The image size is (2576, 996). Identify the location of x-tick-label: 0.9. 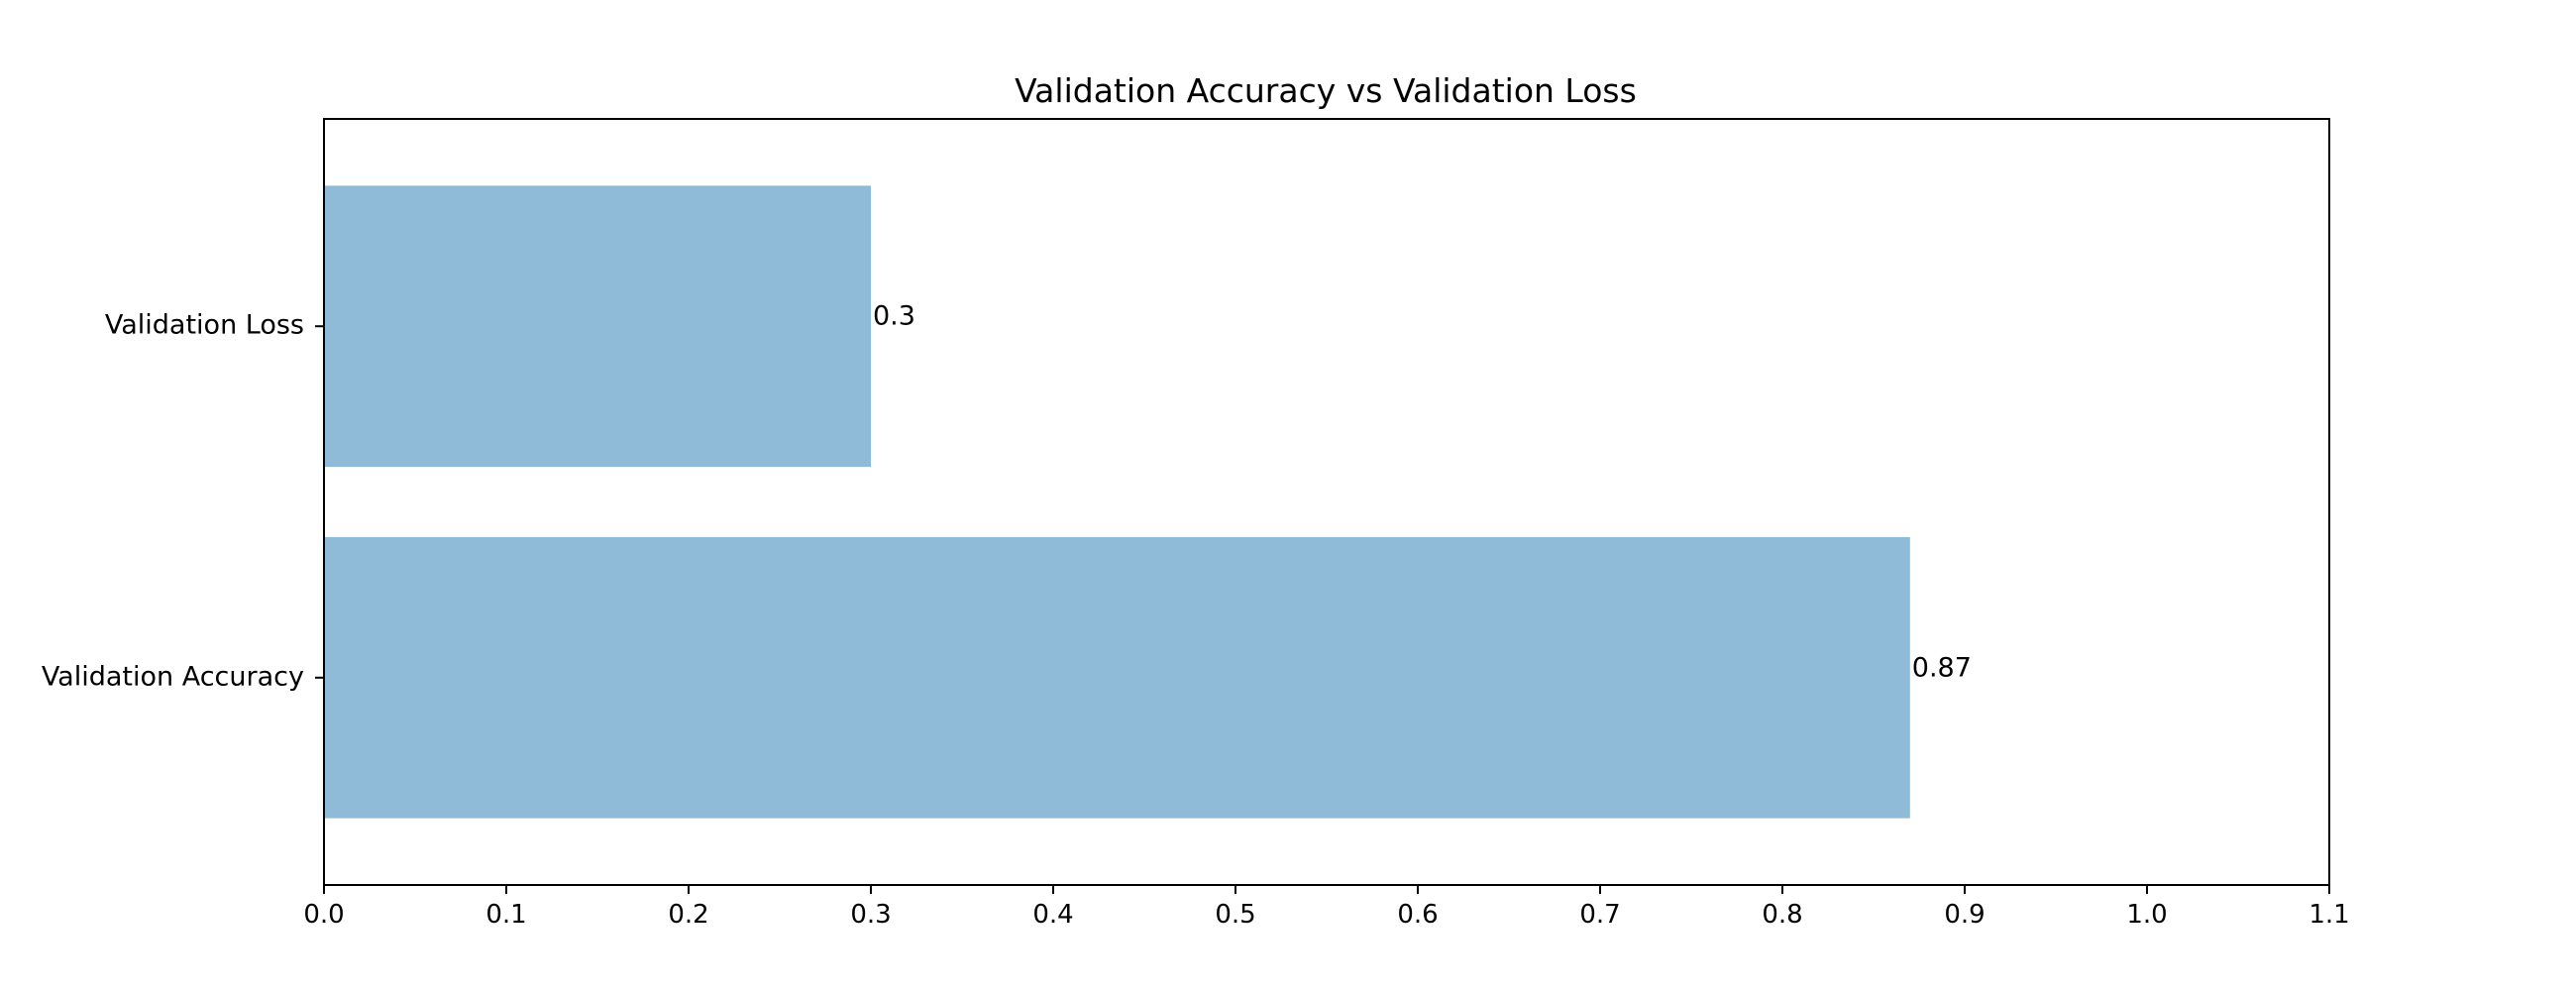
(1965, 915).